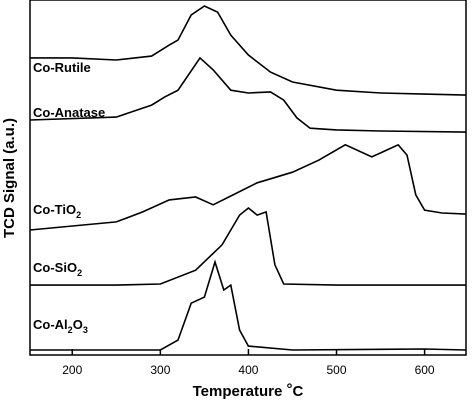 The height and width of the screenshot is (411, 474). What do you see at coordinates (9, 178) in the screenshot?
I see `y-axis-label: TCD Signal (a.u.)` at bounding box center [9, 178].